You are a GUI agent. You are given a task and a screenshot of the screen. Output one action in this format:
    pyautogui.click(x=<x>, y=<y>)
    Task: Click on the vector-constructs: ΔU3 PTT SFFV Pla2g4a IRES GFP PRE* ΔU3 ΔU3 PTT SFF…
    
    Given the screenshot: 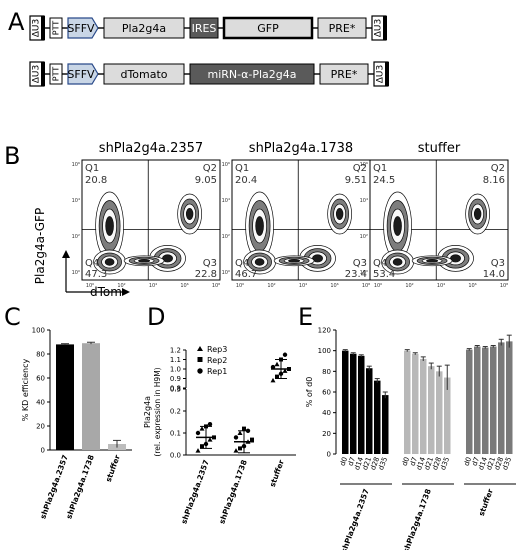 What is the action you would take?
    pyautogui.click(x=209, y=51)
    